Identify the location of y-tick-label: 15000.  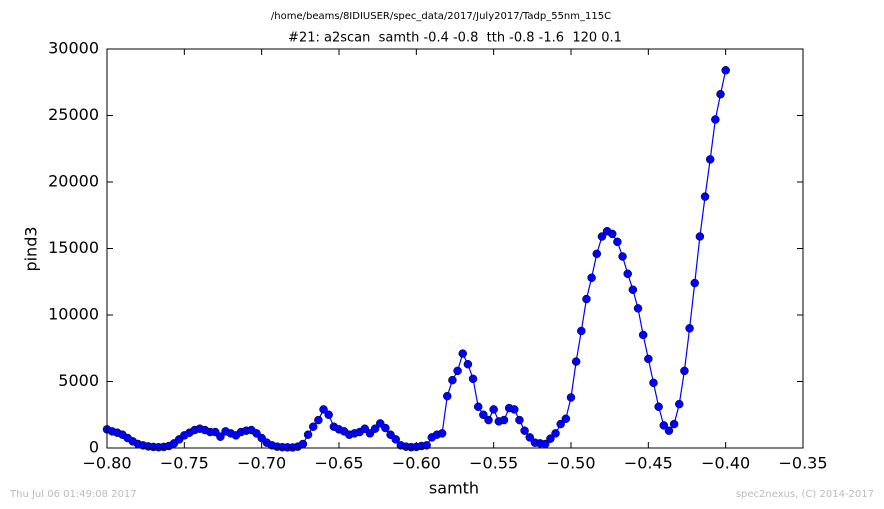
(73, 247).